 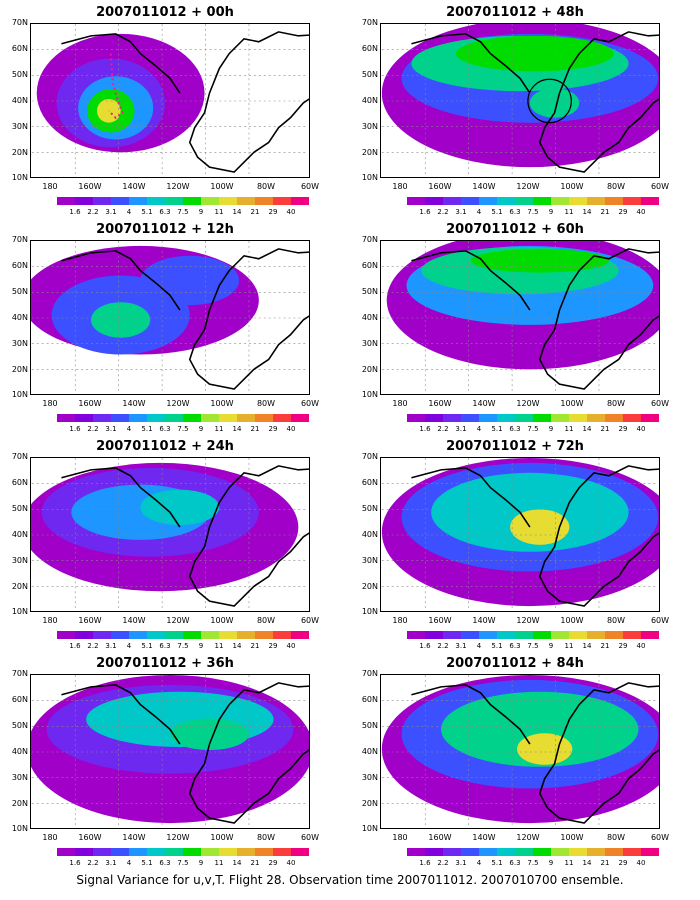 I want to click on highlight-circle, so click(x=549, y=101).